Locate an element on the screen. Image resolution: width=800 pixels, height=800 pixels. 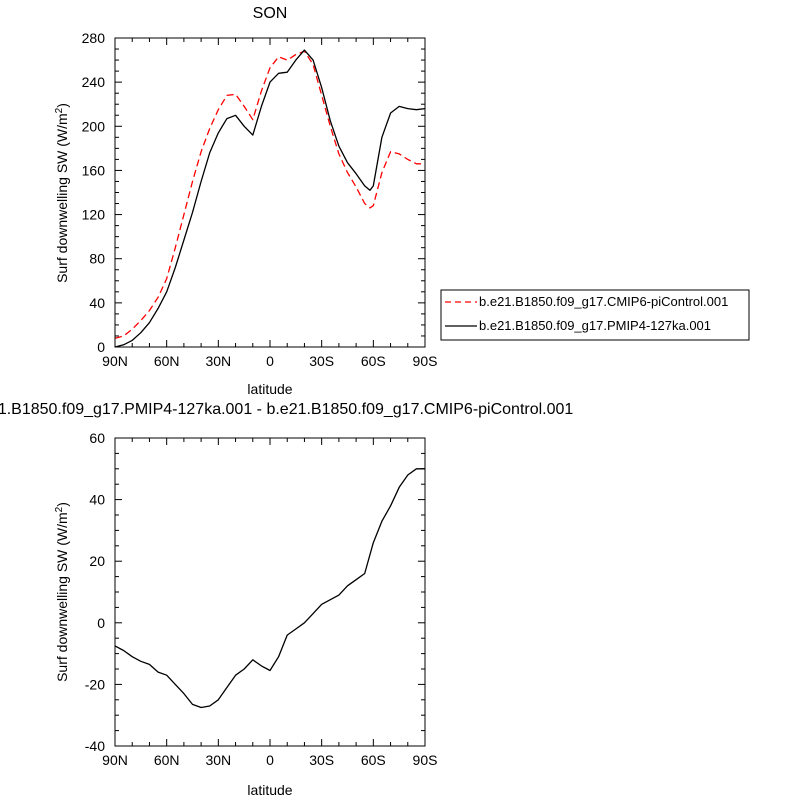
bottom-y-tick-label: -40 is located at coordinates (95, 746).